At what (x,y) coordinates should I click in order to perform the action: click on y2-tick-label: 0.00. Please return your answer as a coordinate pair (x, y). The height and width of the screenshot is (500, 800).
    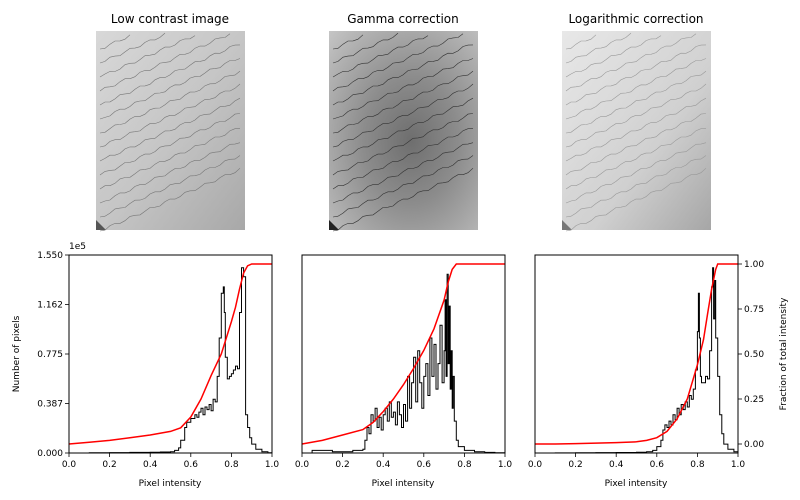
    Looking at the image, I should click on (754, 445).